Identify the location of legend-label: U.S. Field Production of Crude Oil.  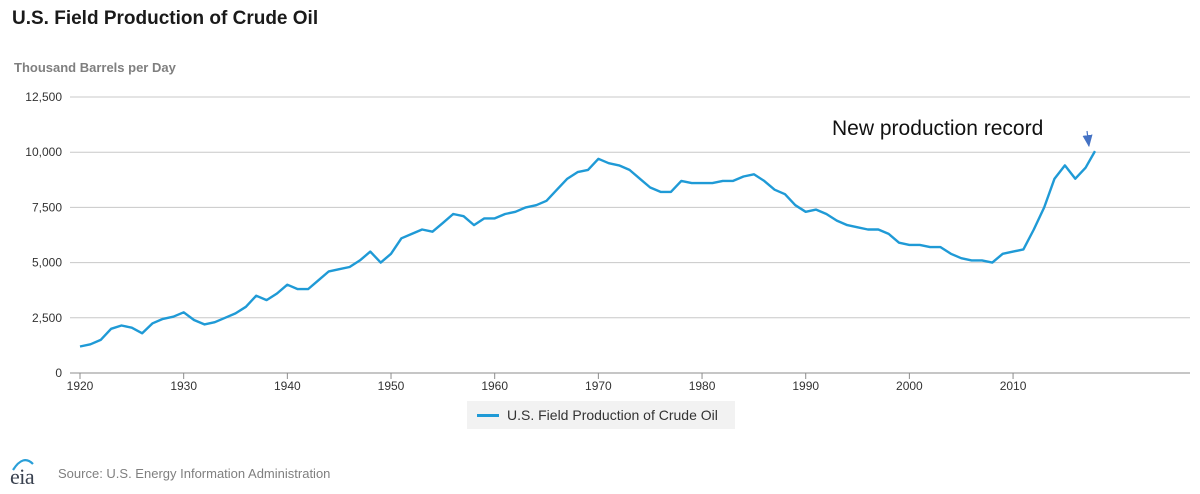
(612, 415).